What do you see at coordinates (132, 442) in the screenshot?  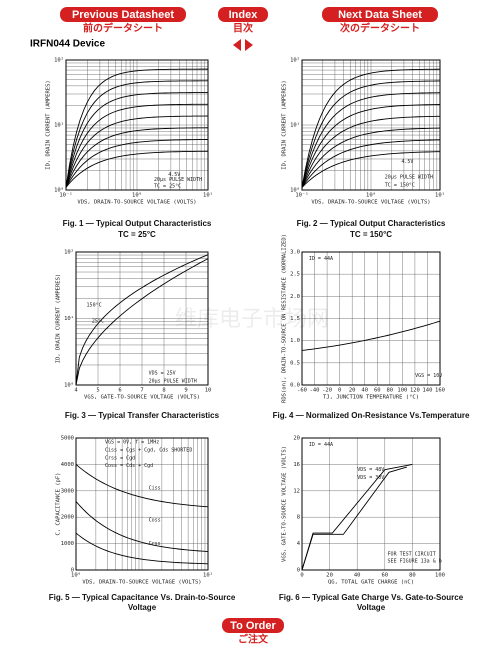 I see `annotation: VGS = 0V, f = 1MHz` at bounding box center [132, 442].